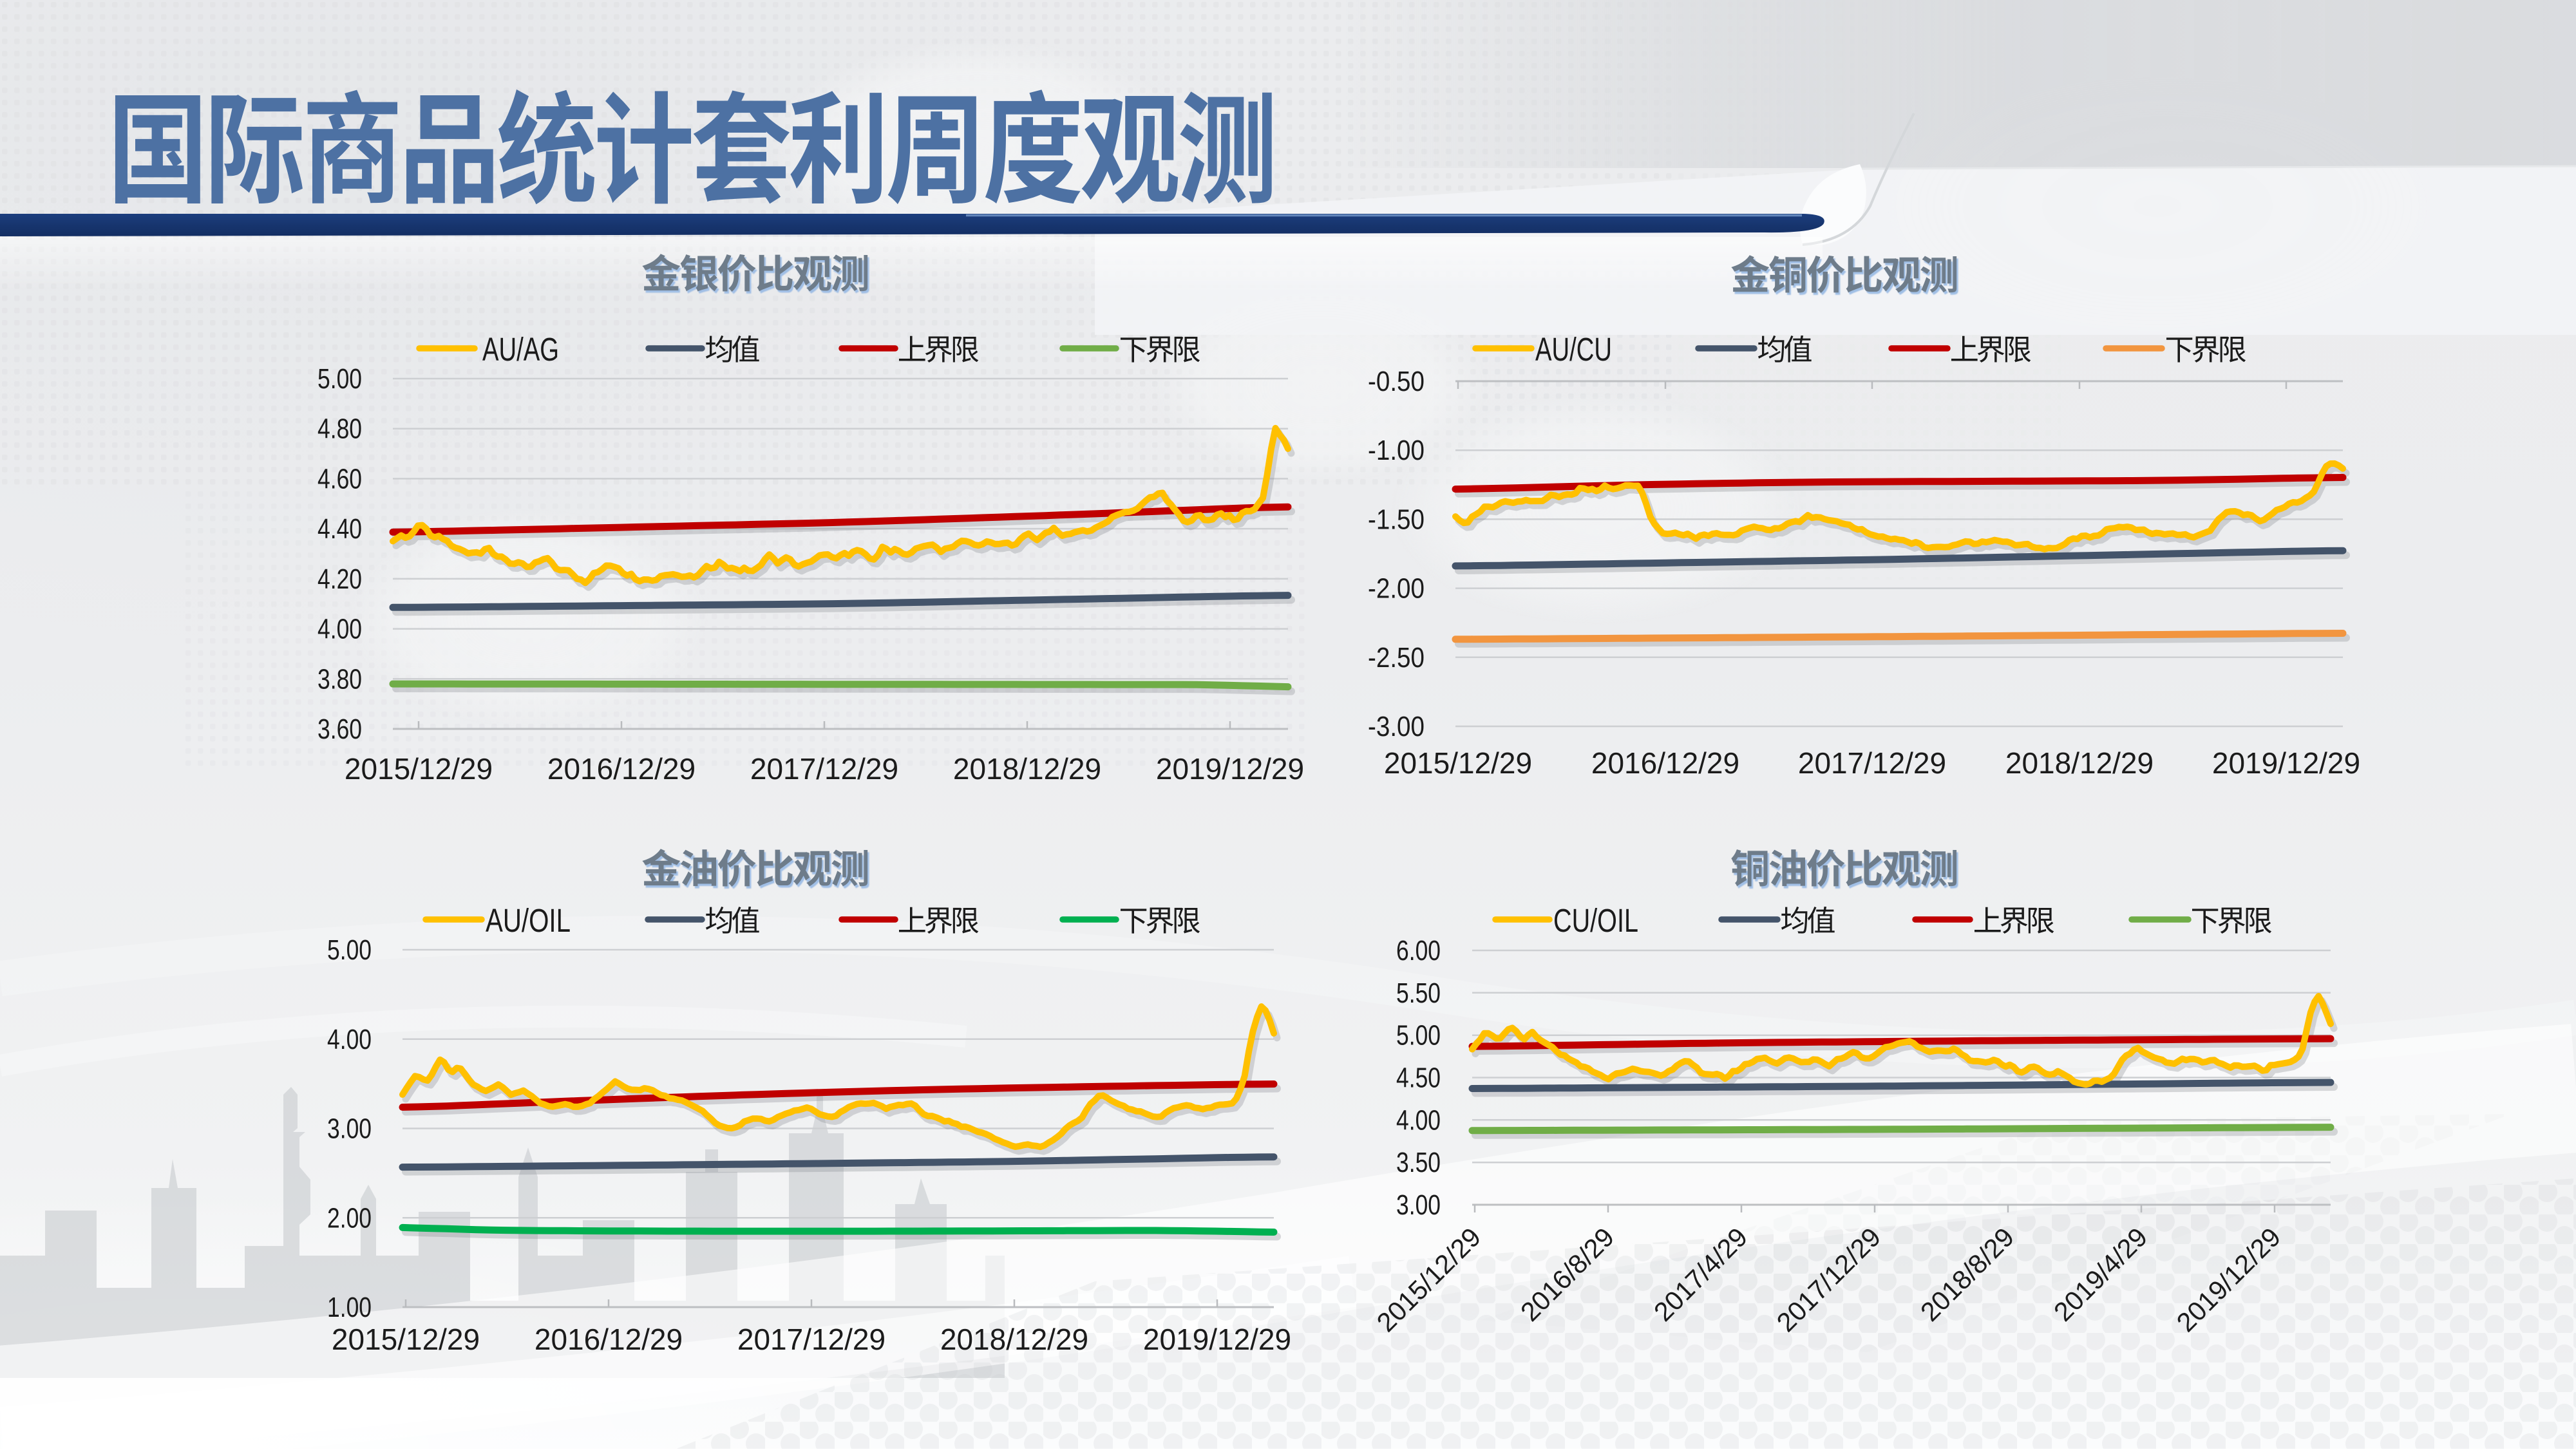  Describe the element at coordinates (339, 679) in the screenshot. I see `svg-text: 3.80` at that location.